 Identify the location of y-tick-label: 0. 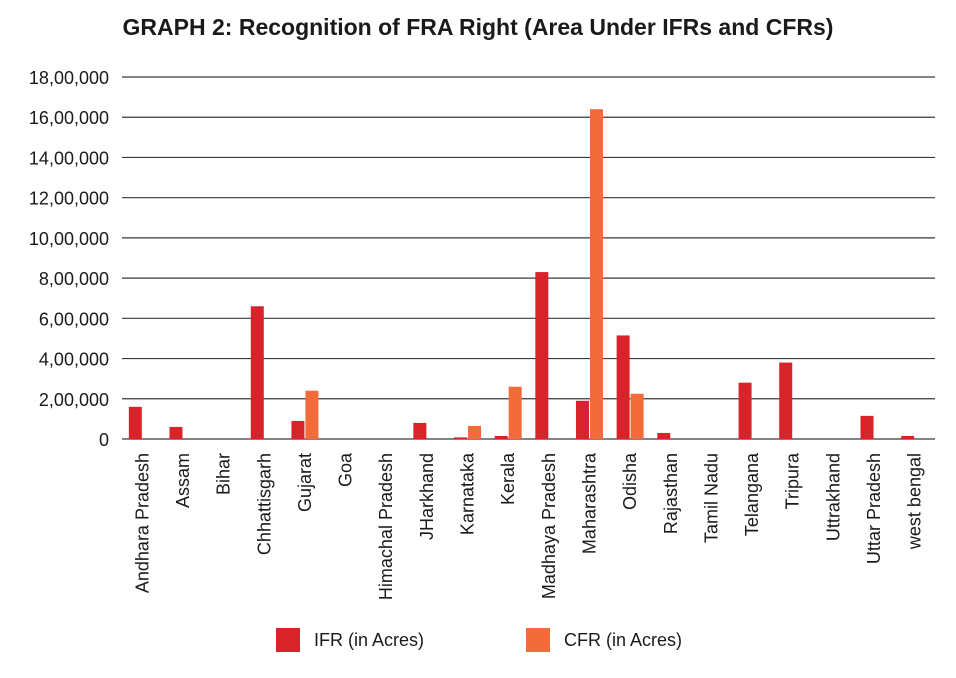
(104, 440).